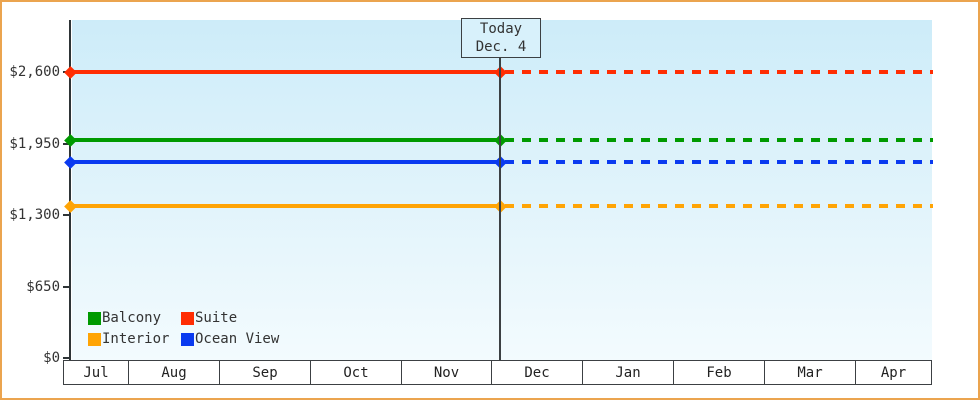 This screenshot has height=400, width=980. I want to click on legend-label: Interior, so click(136, 339).